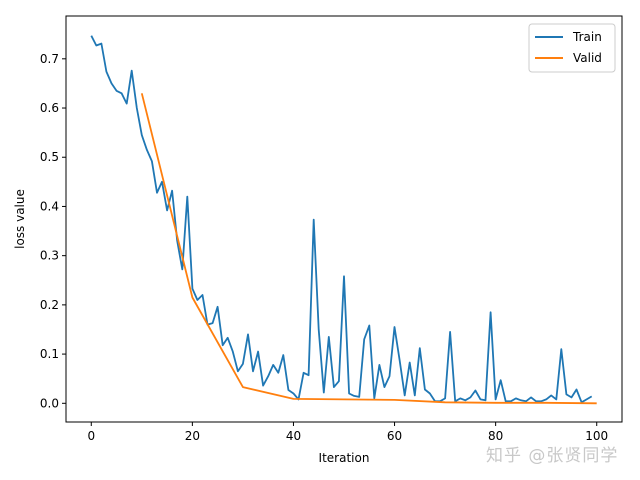 The image size is (640, 480). I want to click on legend-valid-label: Valid, so click(587, 58).